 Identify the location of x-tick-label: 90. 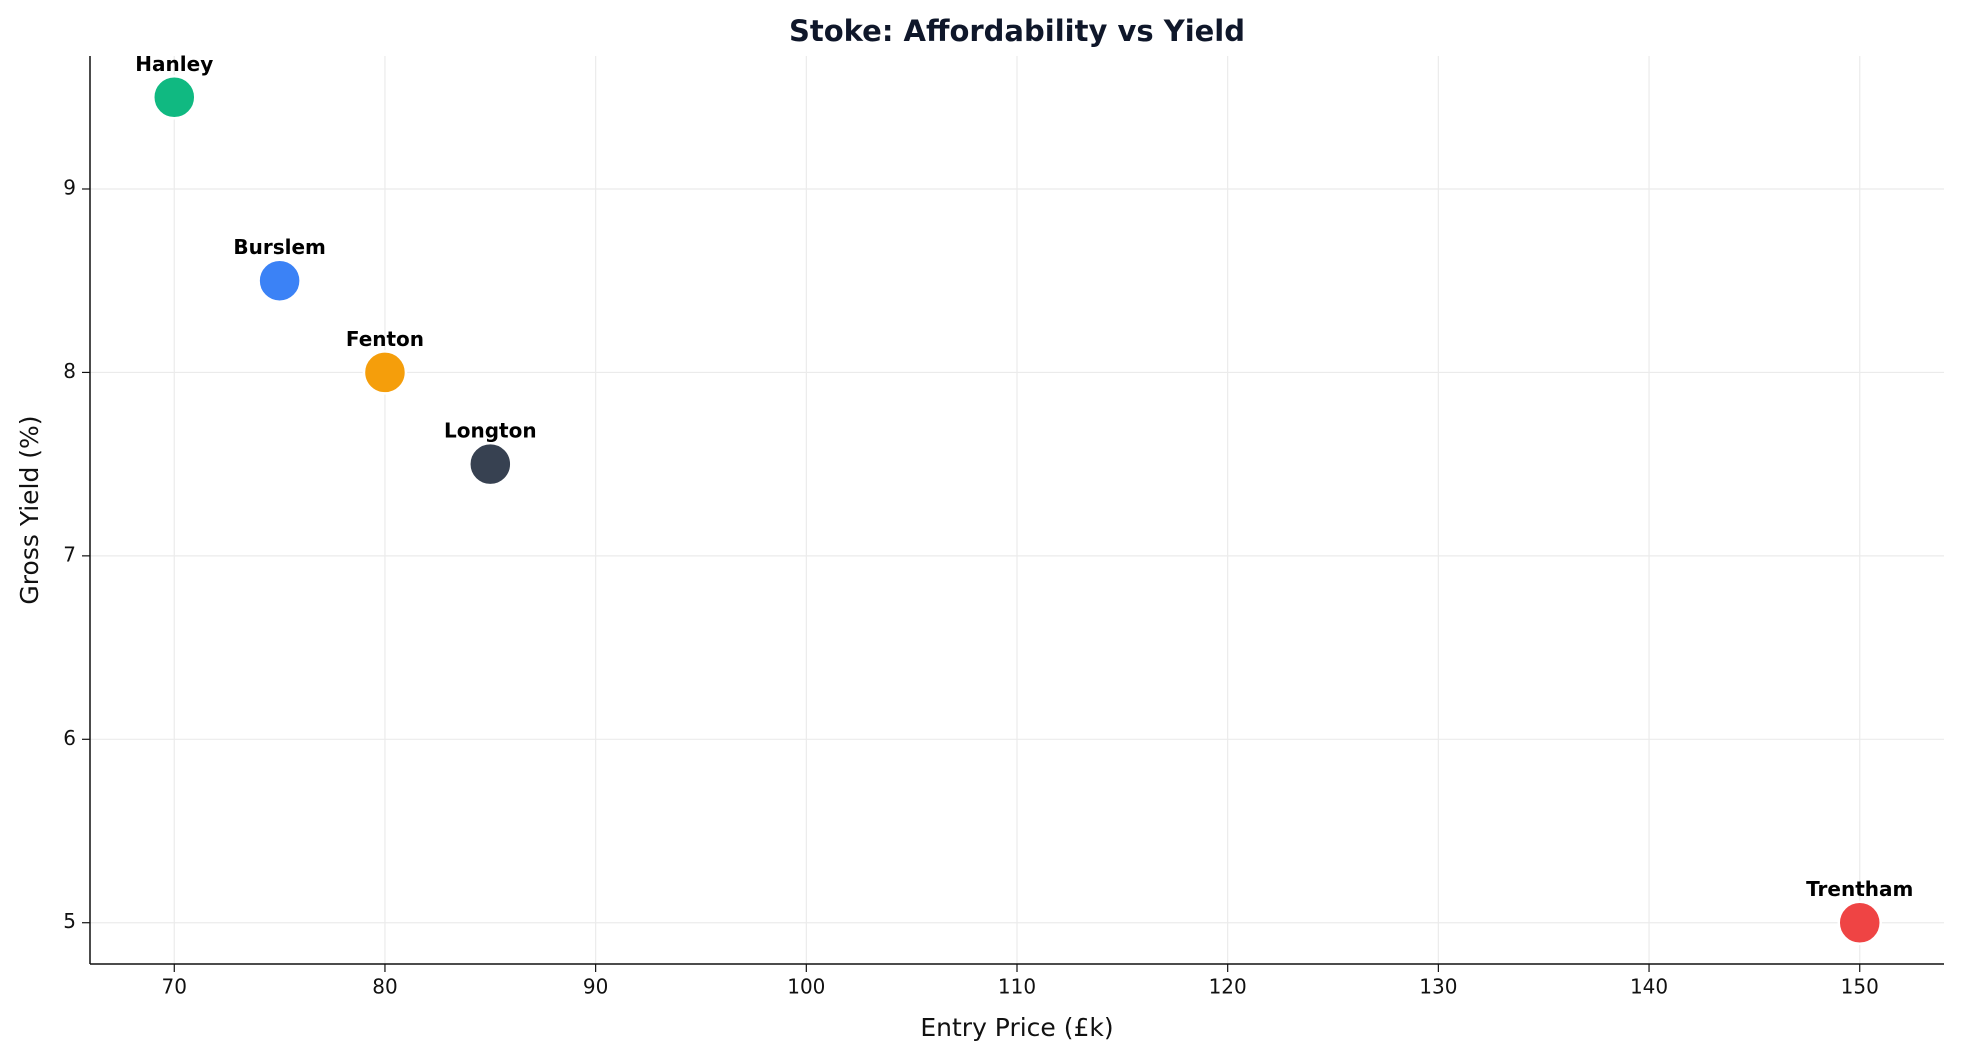
(595, 987).